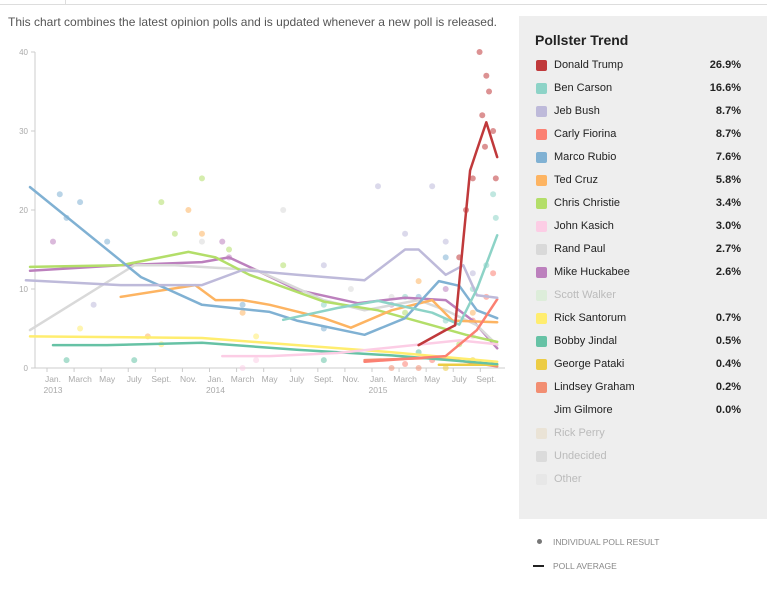 The height and width of the screenshot is (596, 774). I want to click on candidate-value: 3.0%, so click(728, 226).